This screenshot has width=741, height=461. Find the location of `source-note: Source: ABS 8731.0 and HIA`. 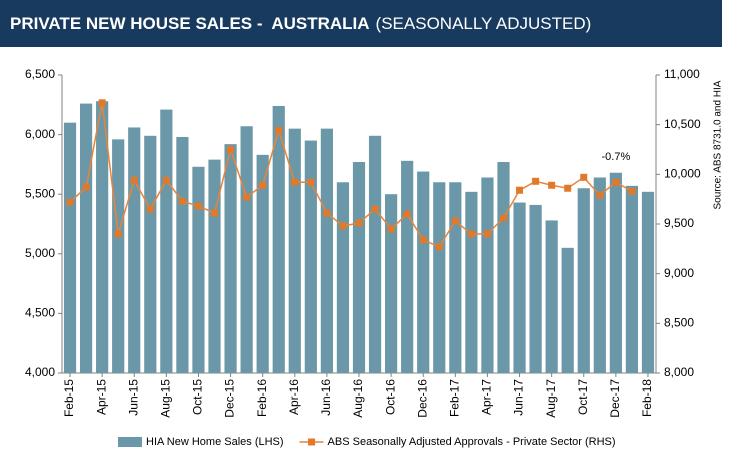

source-note: Source: ABS 8731.0 and HIA is located at coordinates (718, 144).